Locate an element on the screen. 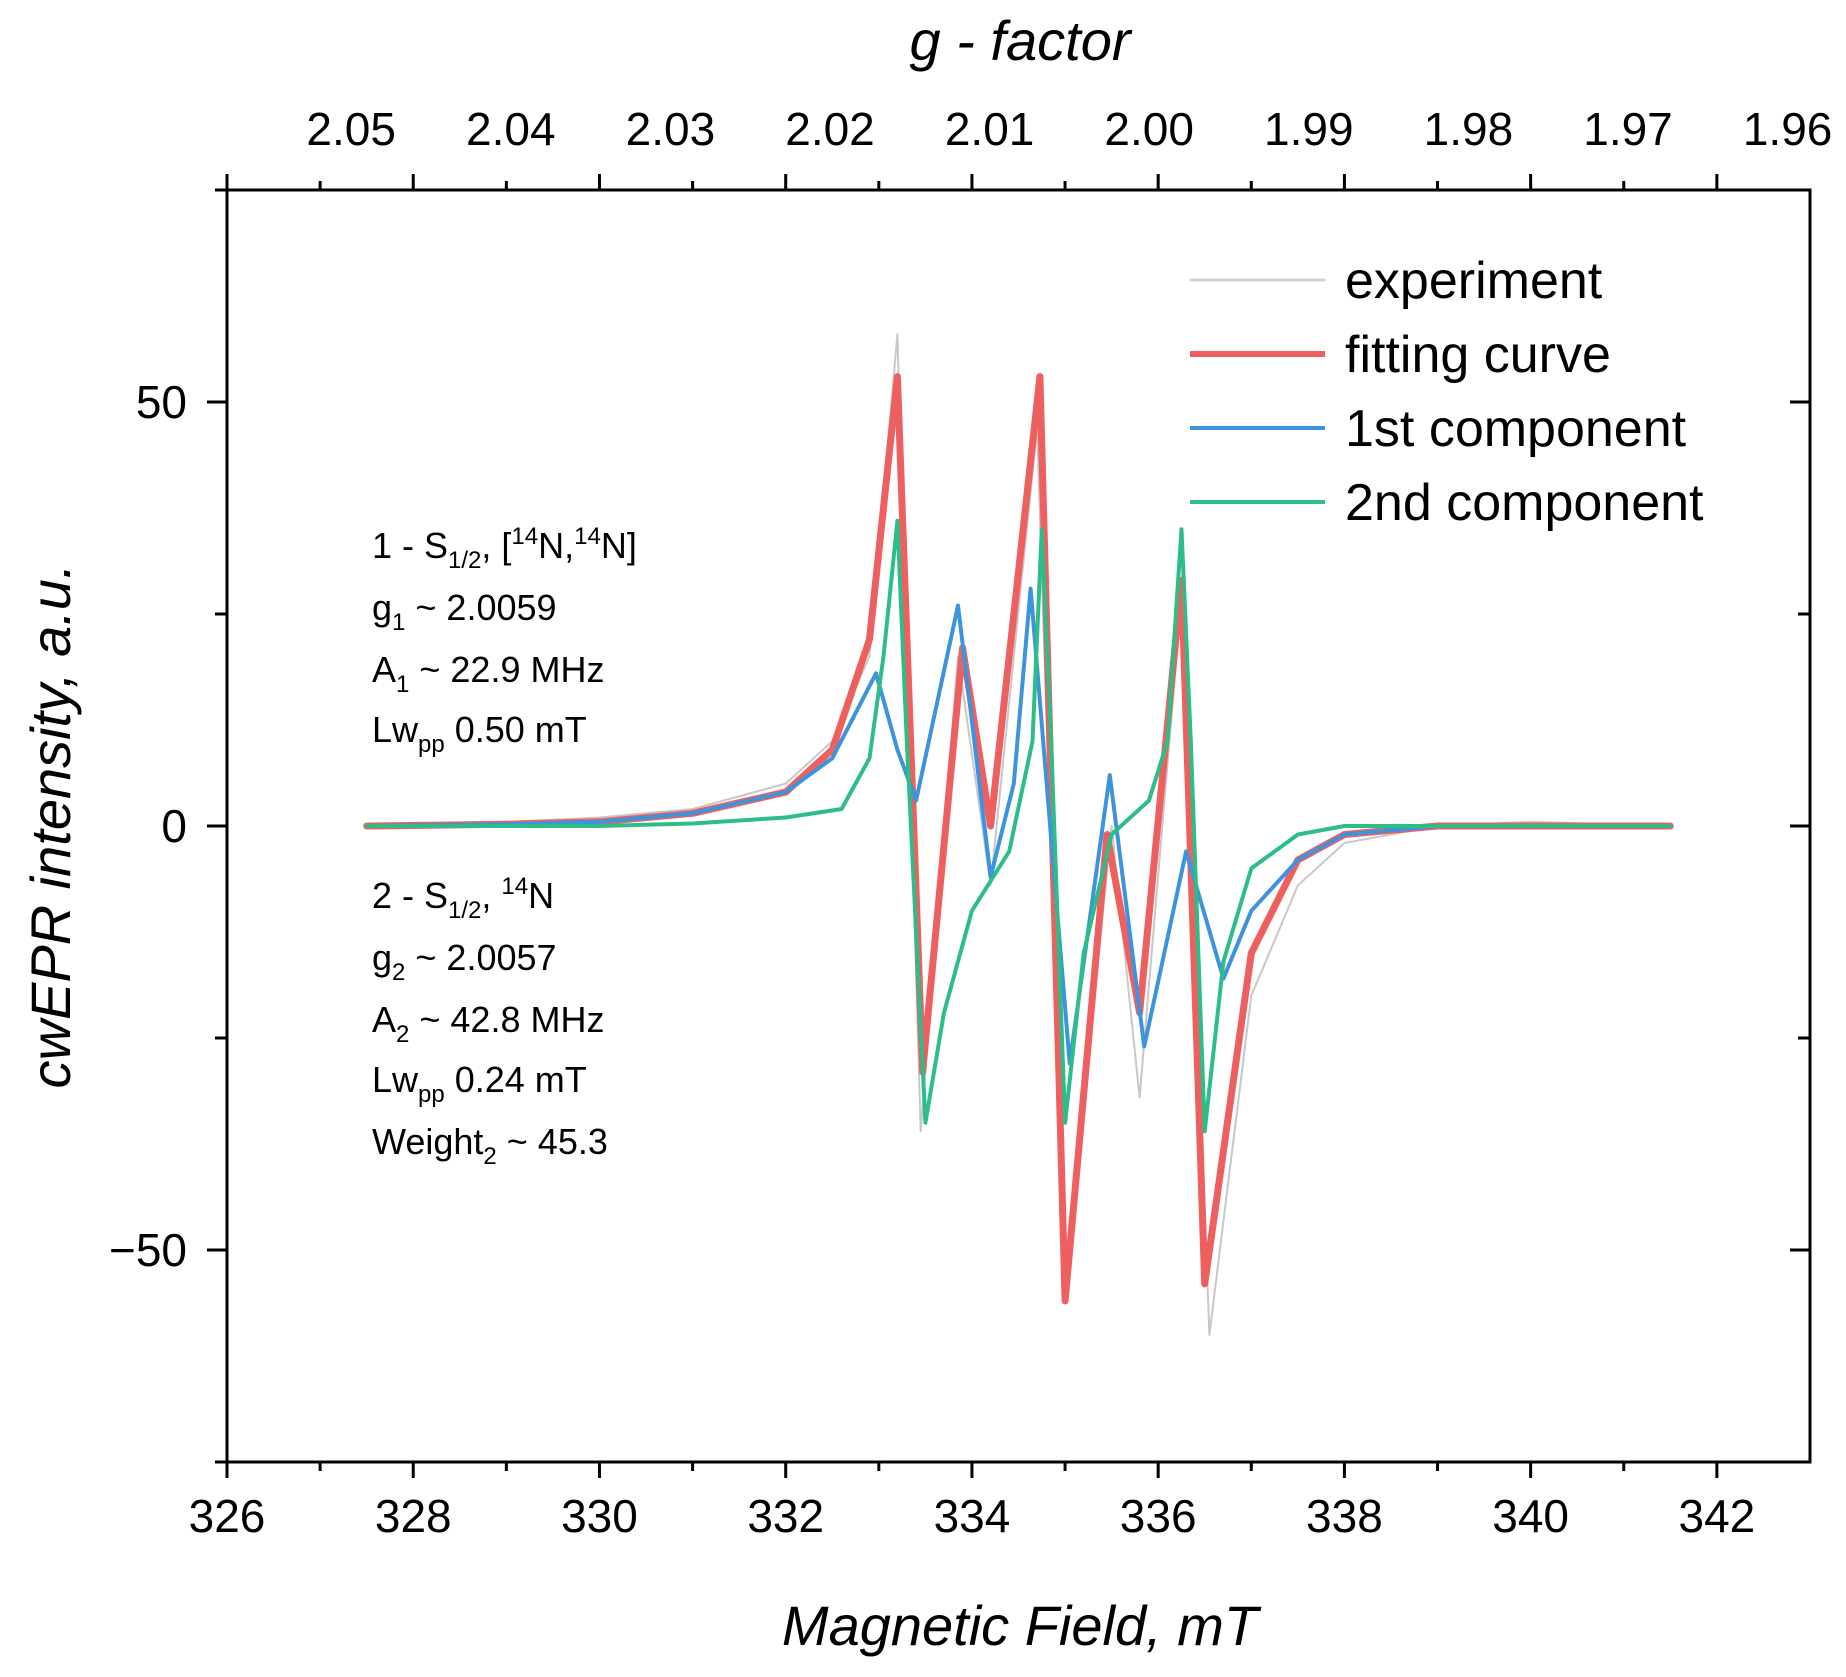 The height and width of the screenshot is (1677, 1846). annot1-line2-rest: ~ 2.0059 is located at coordinates (480, 607).